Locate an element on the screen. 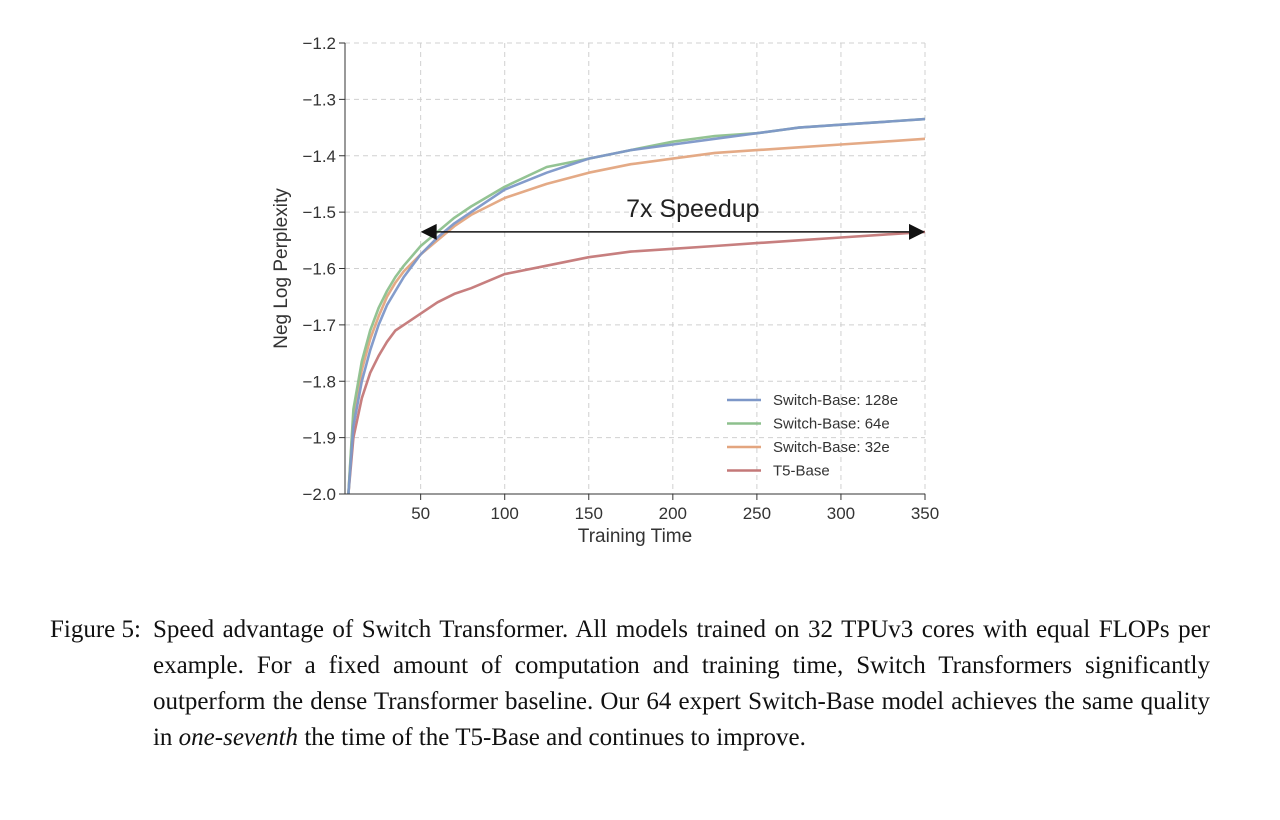 The height and width of the screenshot is (820, 1280). y-tick-label: −1.8 is located at coordinates (319, 381).